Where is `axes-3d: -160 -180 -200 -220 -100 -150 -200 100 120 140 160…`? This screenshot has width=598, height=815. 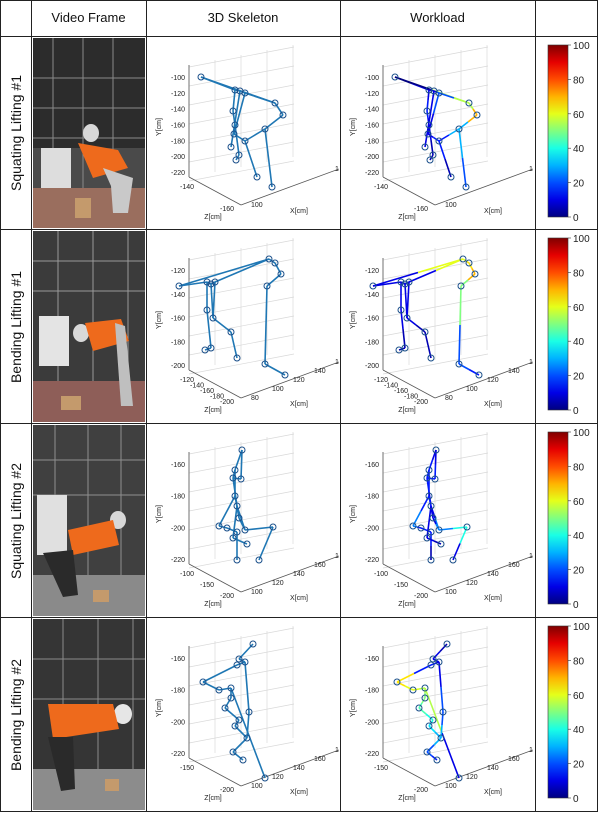
axes-3d: -160 -180 -200 -220 -100 -150 -200 100 120 140 160… is located at coordinates (445, 520).